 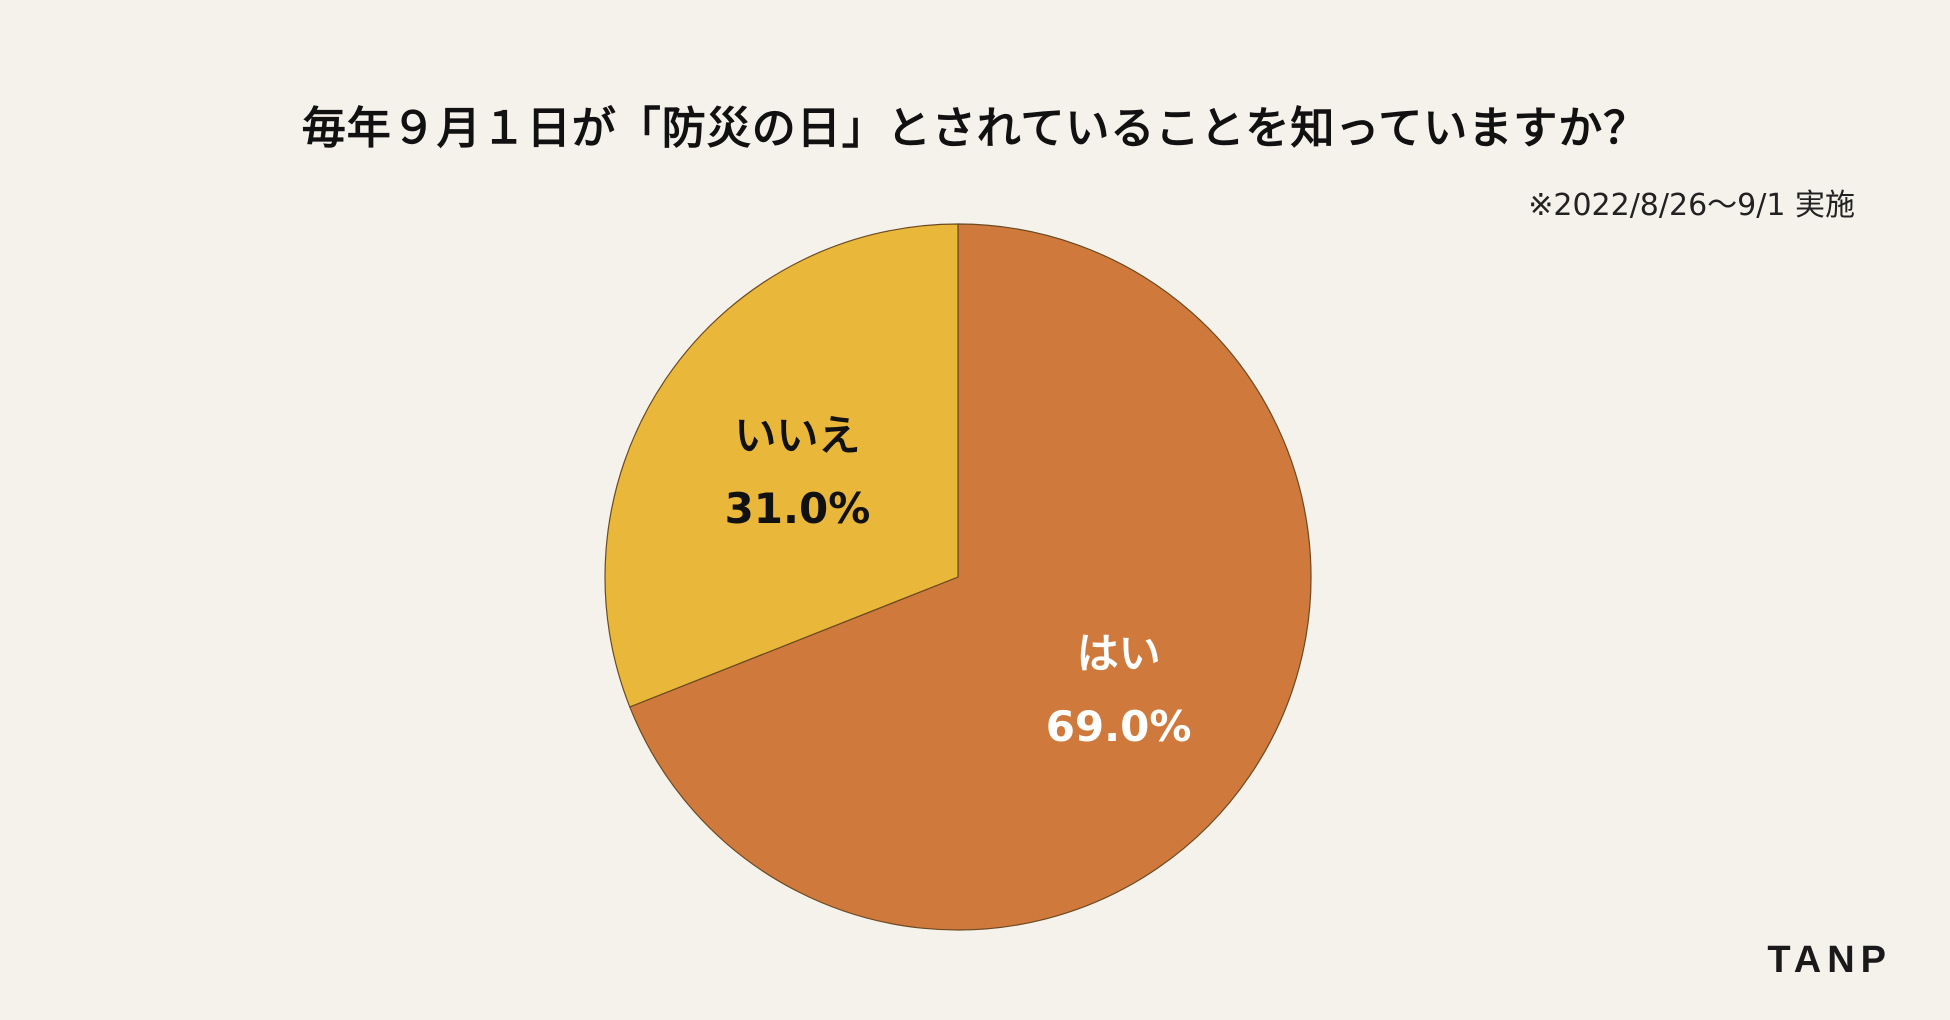 I want to click on slice-value-label-1: 31.0%, so click(x=798, y=508).